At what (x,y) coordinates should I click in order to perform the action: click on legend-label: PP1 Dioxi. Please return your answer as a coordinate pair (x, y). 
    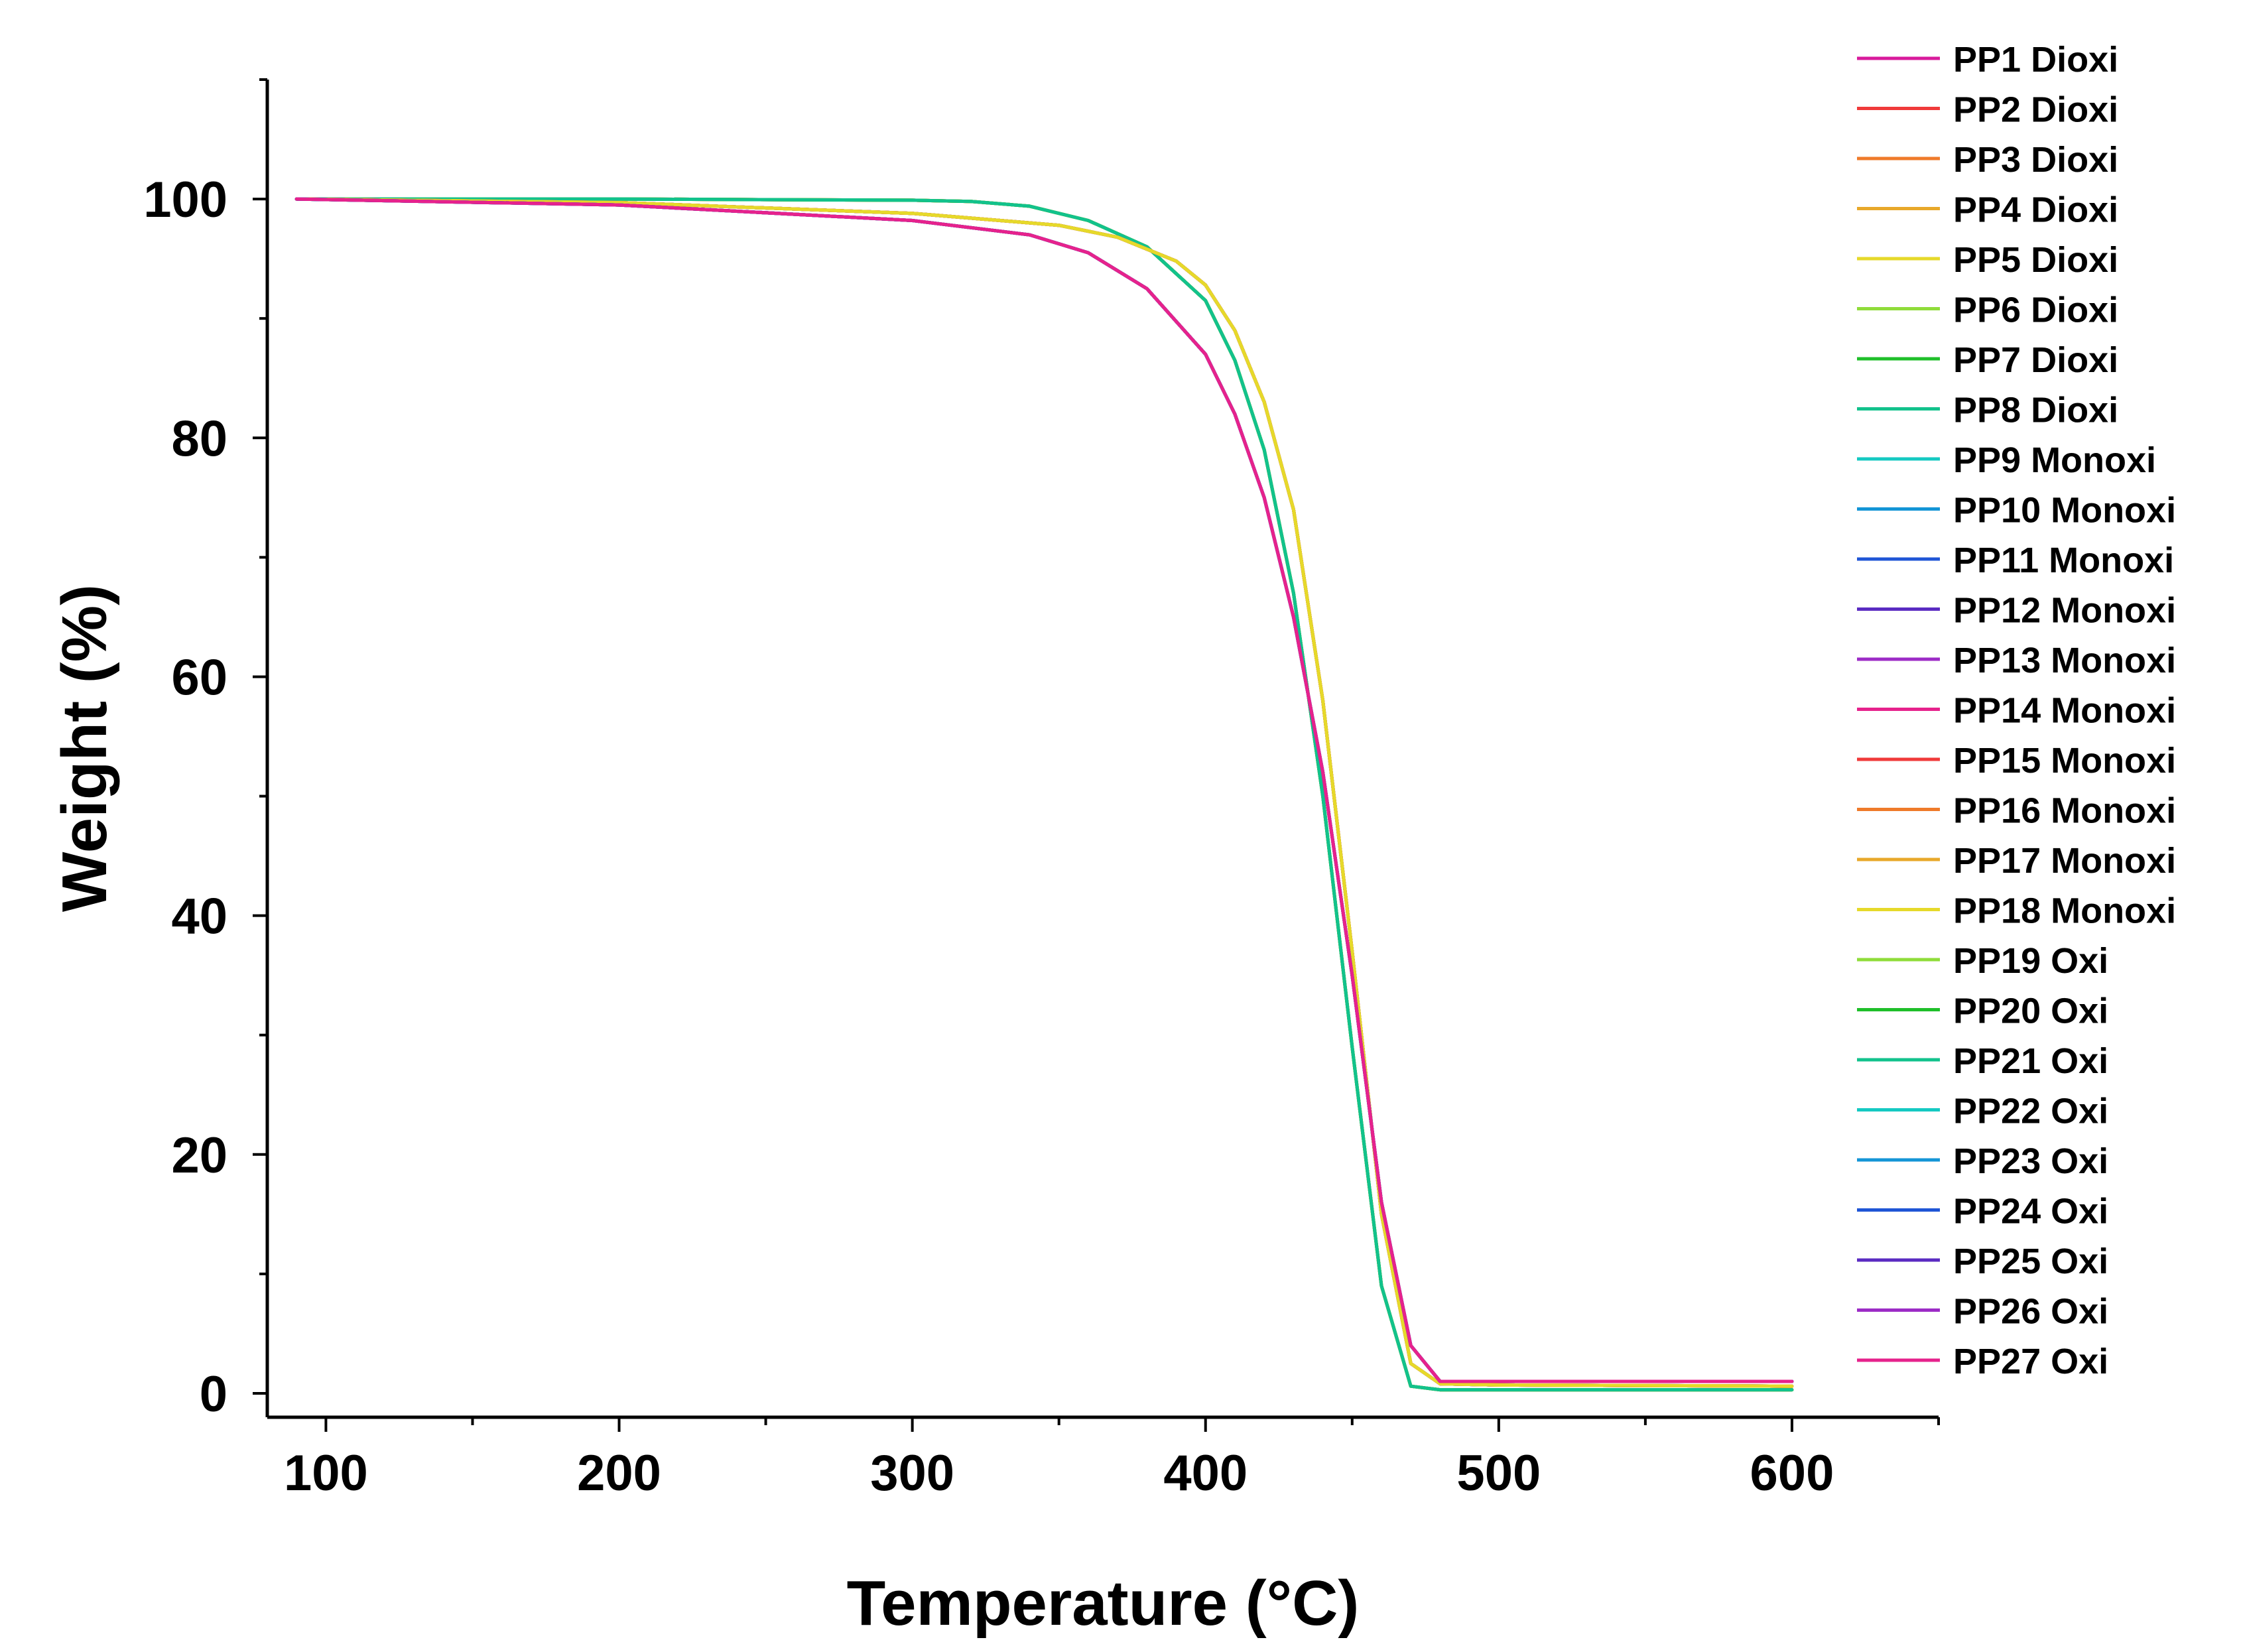
    Looking at the image, I should click on (2035, 60).